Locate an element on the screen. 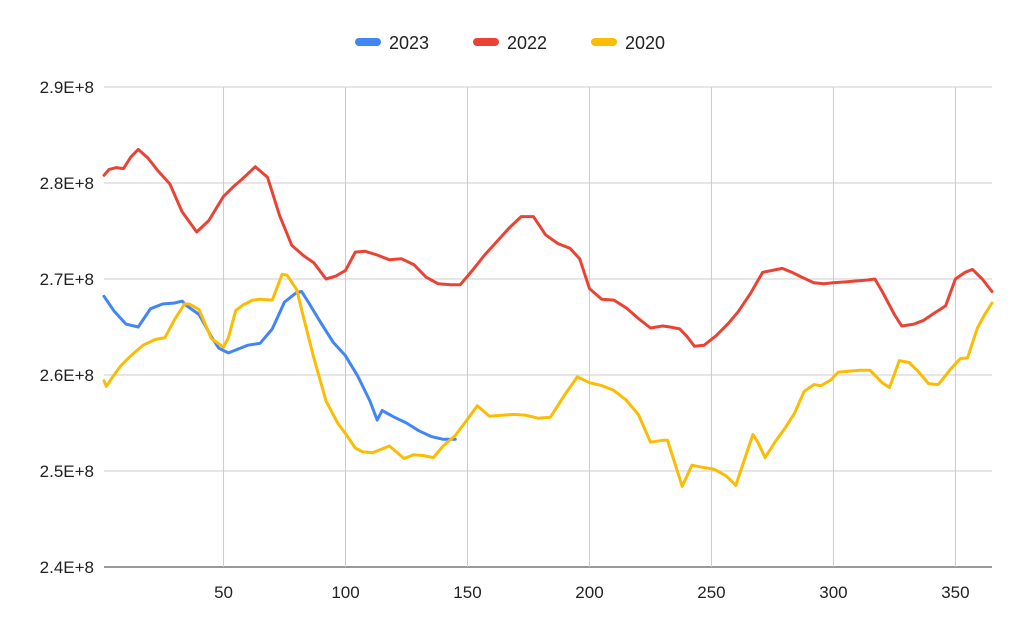  y-tick-label: 2.4E+8 is located at coordinates (67, 567).